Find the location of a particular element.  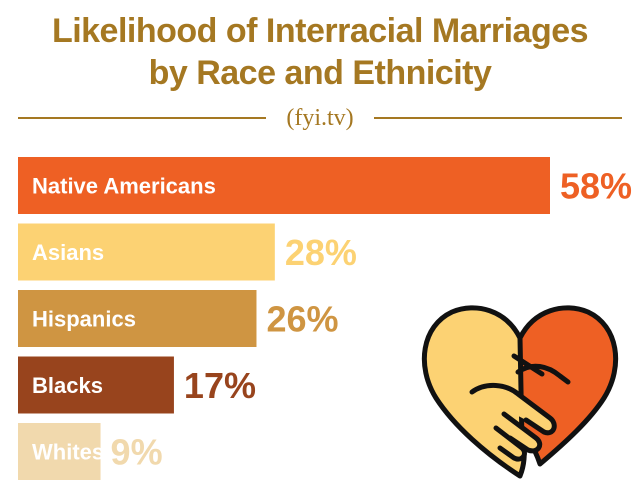

category-label-whites: Whites is located at coordinates (68, 452).